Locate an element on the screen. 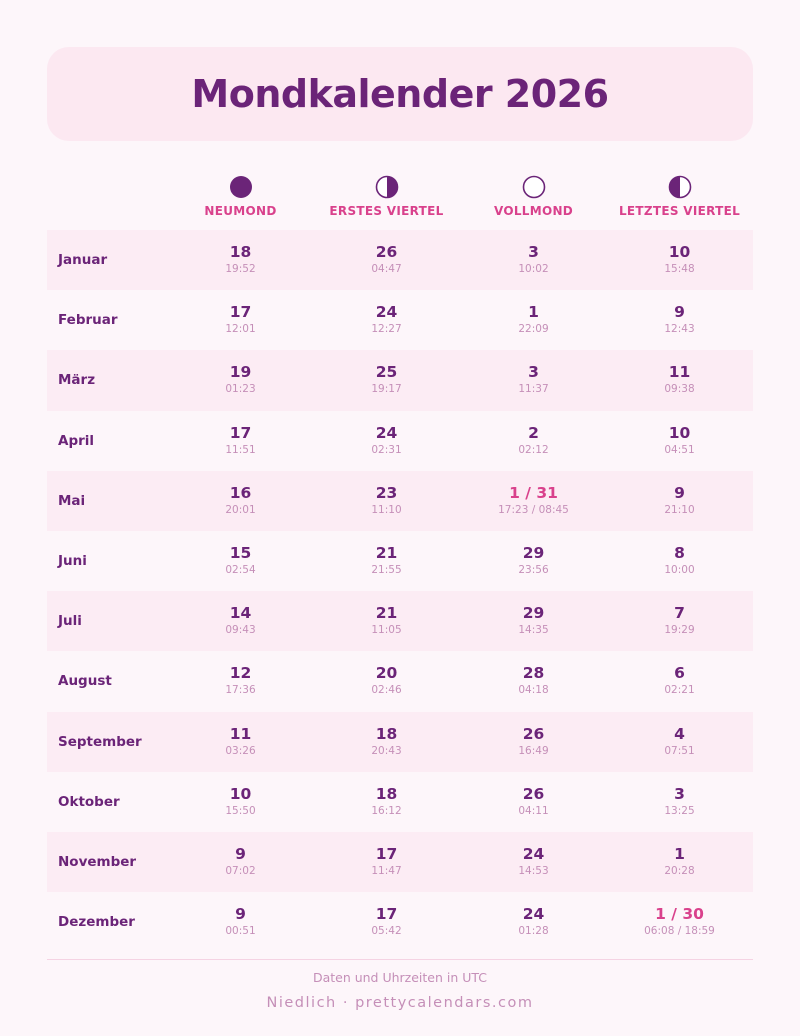  month-name: August is located at coordinates (85, 681).